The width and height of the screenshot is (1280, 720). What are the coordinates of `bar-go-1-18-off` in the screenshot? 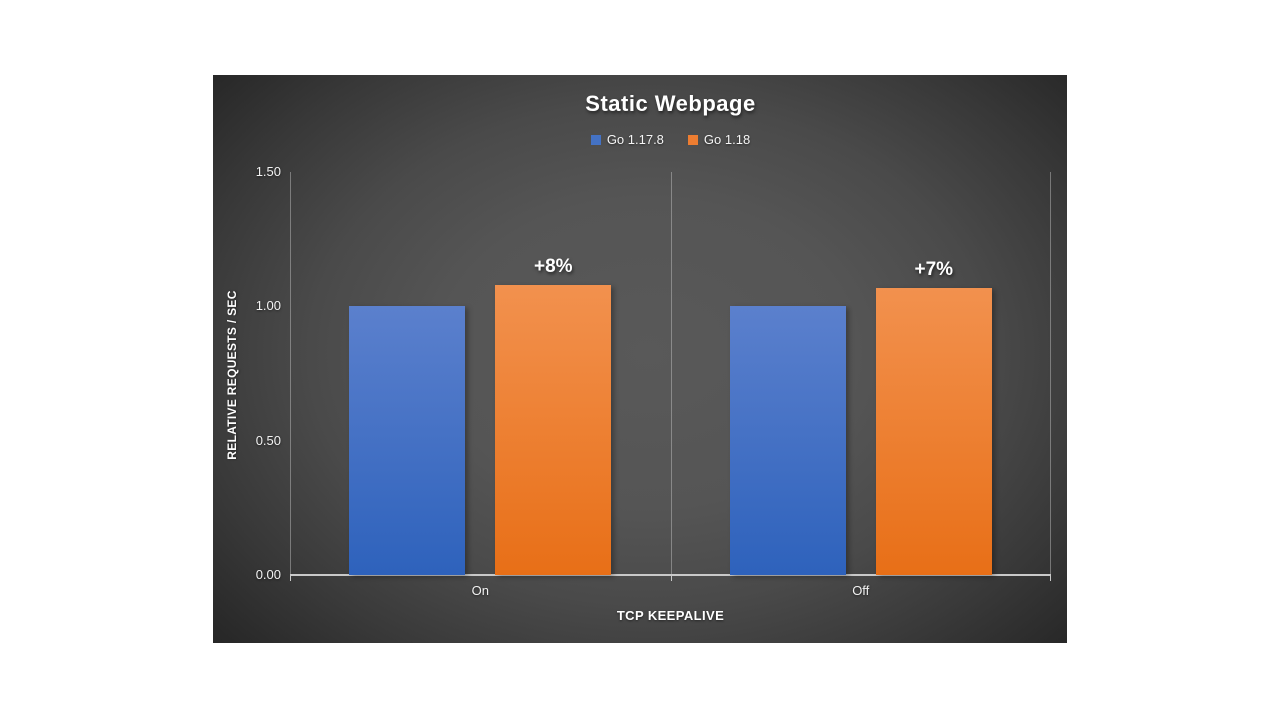 It's located at (933, 431).